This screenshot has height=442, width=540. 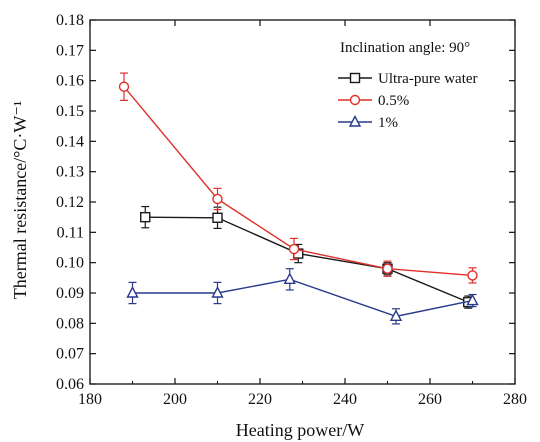 What do you see at coordinates (70, 81) in the screenshot?
I see `y-tick-label: 0.16` at bounding box center [70, 81].